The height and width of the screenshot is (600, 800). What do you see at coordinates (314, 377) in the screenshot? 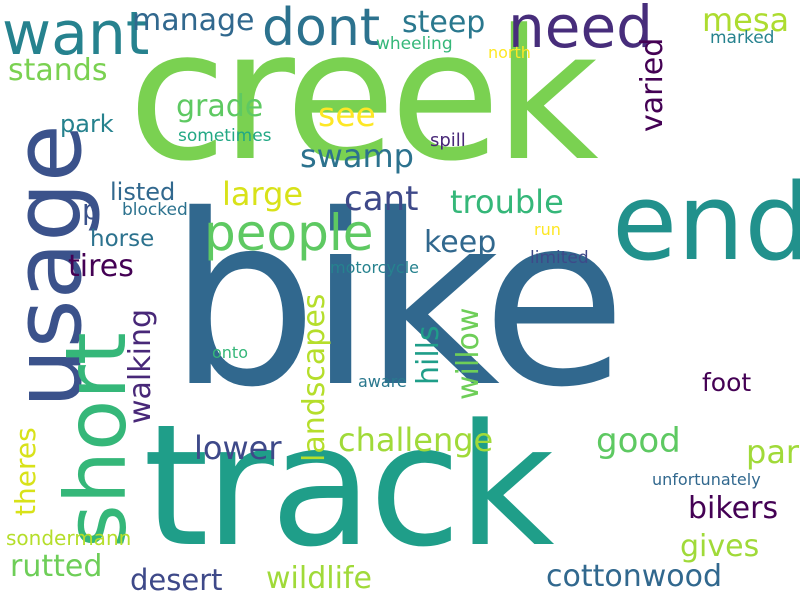
I see `word-landscapes: landscapes` at bounding box center [314, 377].